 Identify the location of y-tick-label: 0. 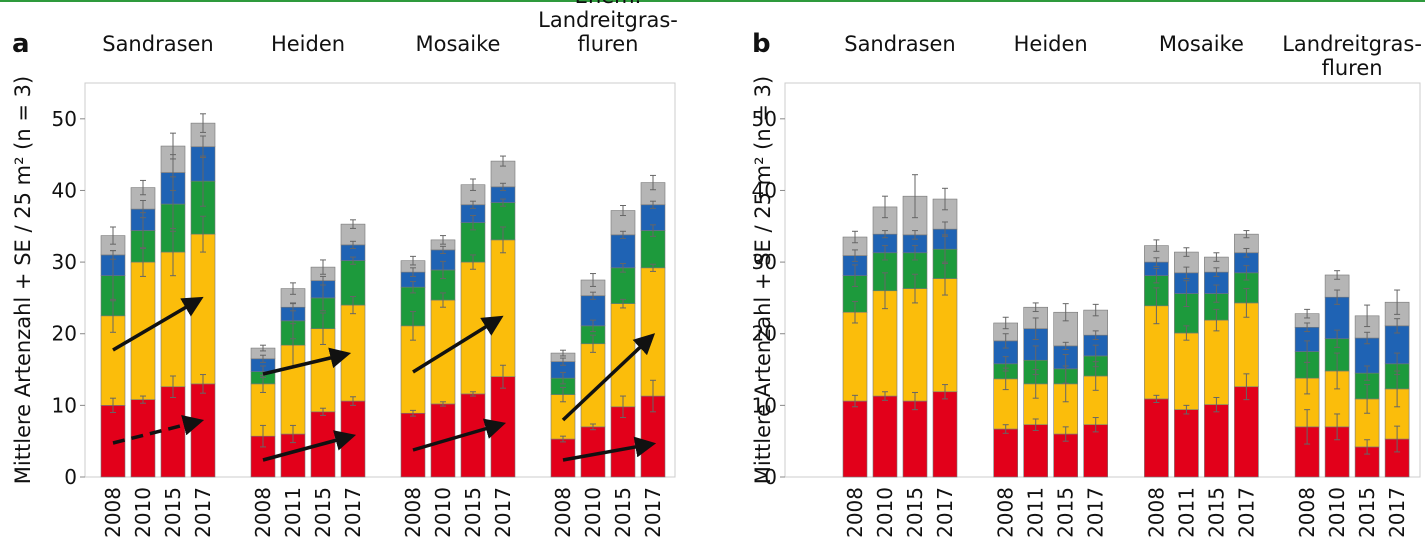
(770, 477).